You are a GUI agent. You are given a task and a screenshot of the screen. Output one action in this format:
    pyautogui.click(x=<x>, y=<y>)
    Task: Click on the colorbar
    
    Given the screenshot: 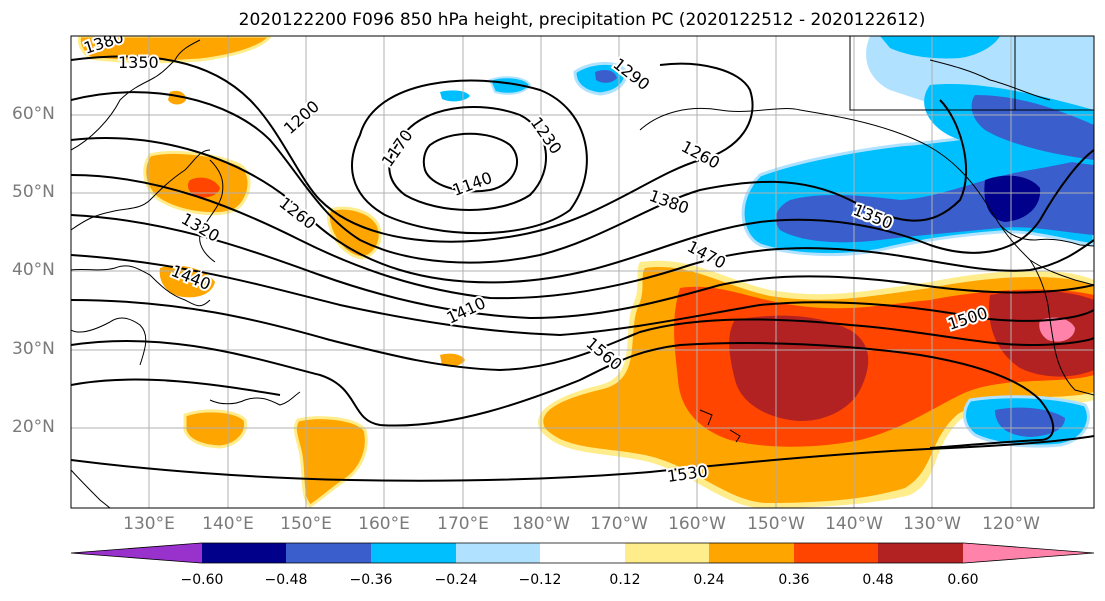 What is the action you would take?
    pyautogui.click(x=582, y=553)
    